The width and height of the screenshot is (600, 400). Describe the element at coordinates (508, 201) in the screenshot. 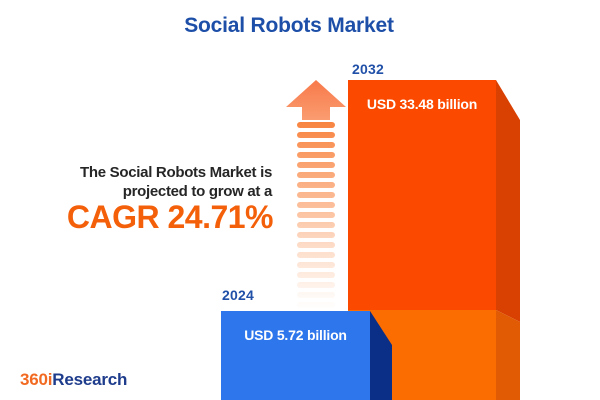

I see `bar-2032-side-upper` at that location.